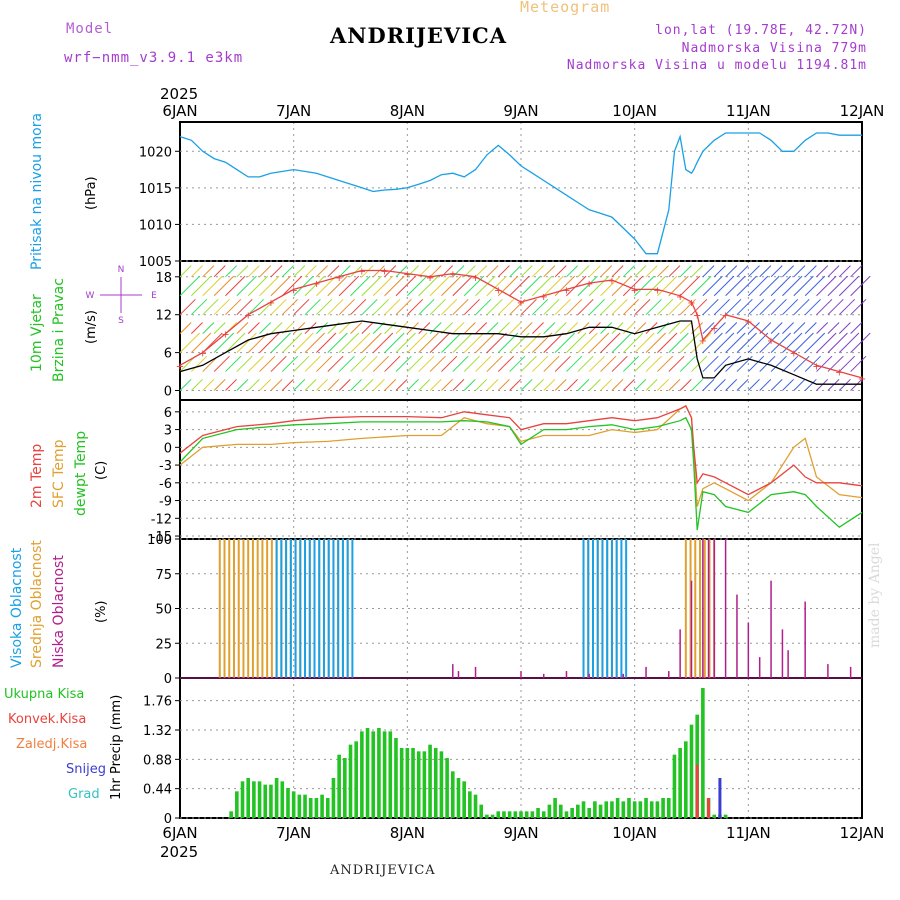  I want to click on model-altitude-label: Nadmorska Visina u modelu 1194.81m, so click(716, 65).